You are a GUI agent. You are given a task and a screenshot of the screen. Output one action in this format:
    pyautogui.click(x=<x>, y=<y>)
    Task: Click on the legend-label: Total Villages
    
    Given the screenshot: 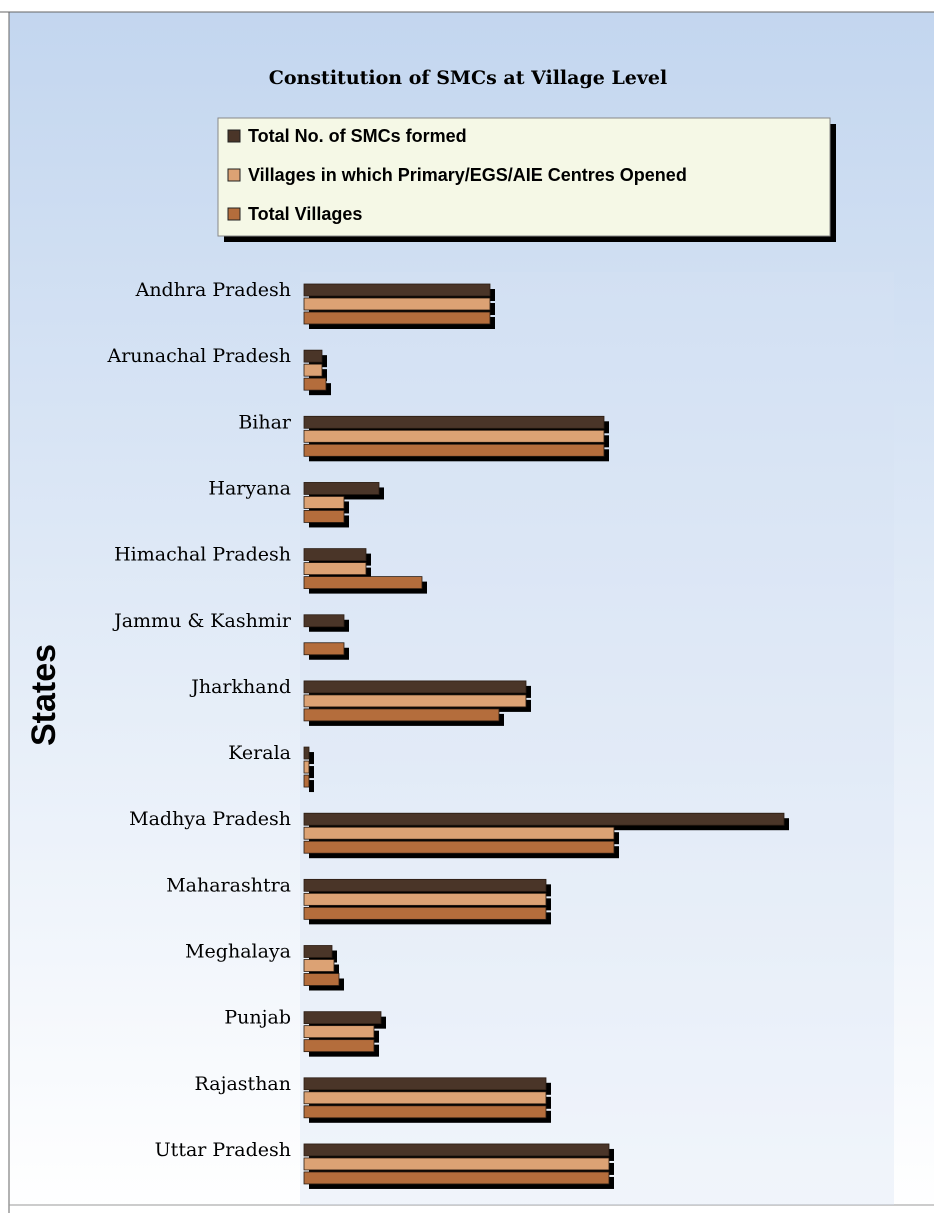 What is the action you would take?
    pyautogui.click(x=305, y=214)
    